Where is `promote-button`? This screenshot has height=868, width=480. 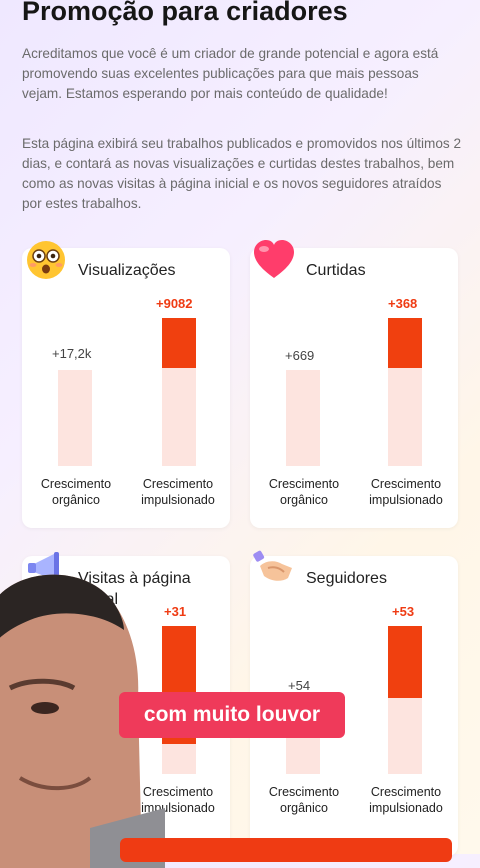 promote-button is located at coordinates (286, 850).